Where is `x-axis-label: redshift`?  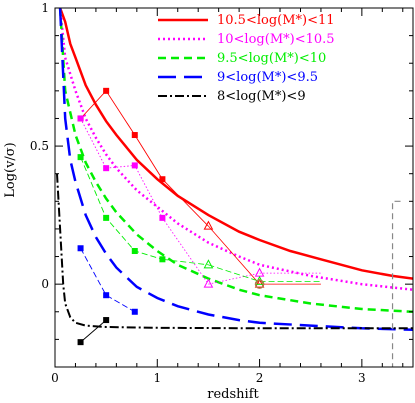
x-axis-label: redshift is located at coordinates (233, 394).